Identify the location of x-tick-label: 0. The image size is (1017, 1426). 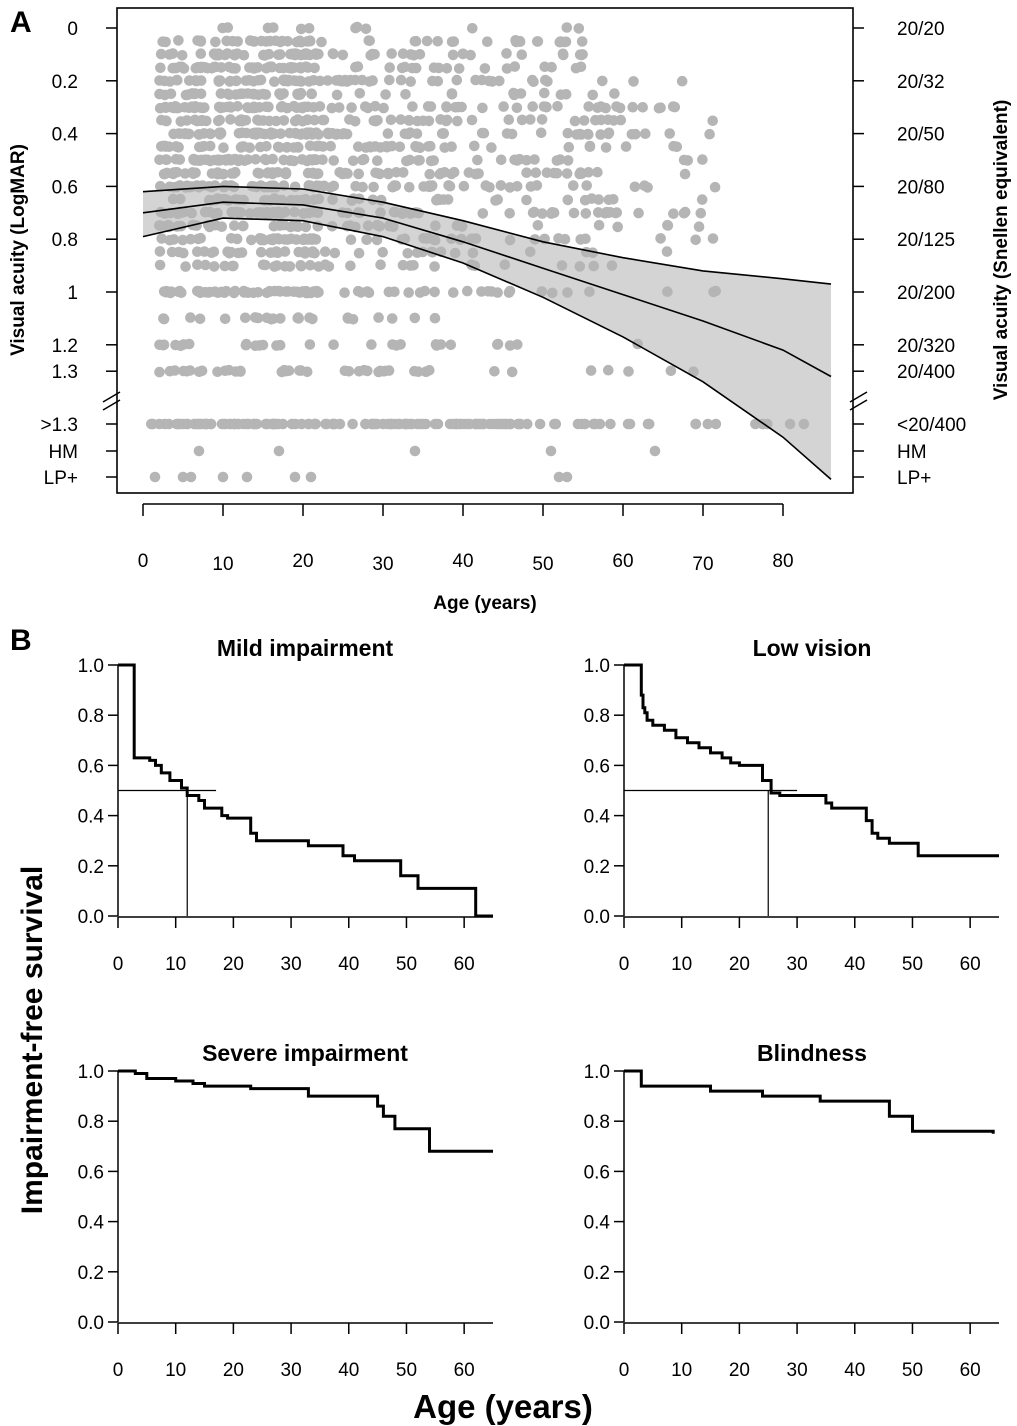
(624, 1370).